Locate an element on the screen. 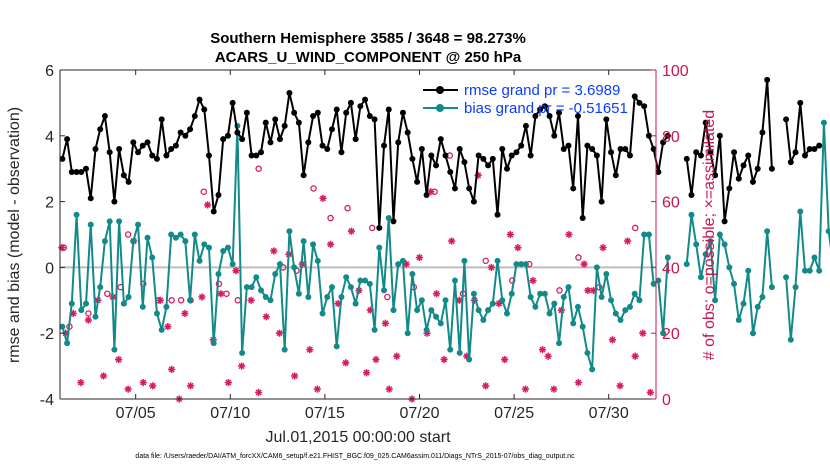  legend-rmse-label: rmse grand pr = 3.6989 is located at coordinates (542, 90).